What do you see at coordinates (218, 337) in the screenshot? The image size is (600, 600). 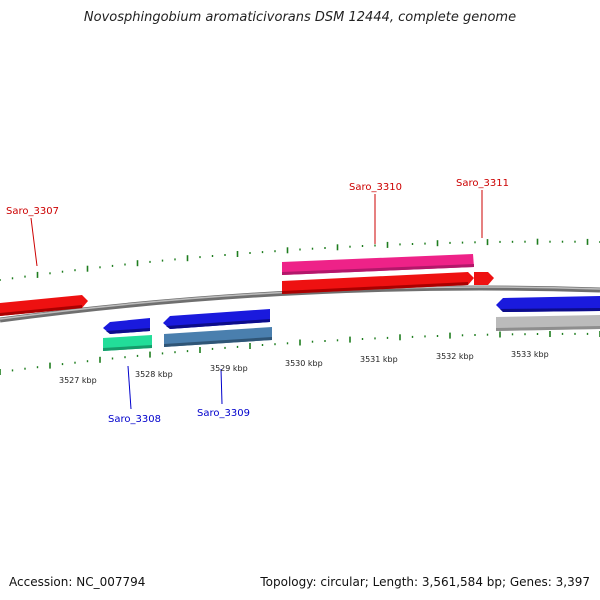 I see `gene-saro-3309-gene` at bounding box center [218, 337].